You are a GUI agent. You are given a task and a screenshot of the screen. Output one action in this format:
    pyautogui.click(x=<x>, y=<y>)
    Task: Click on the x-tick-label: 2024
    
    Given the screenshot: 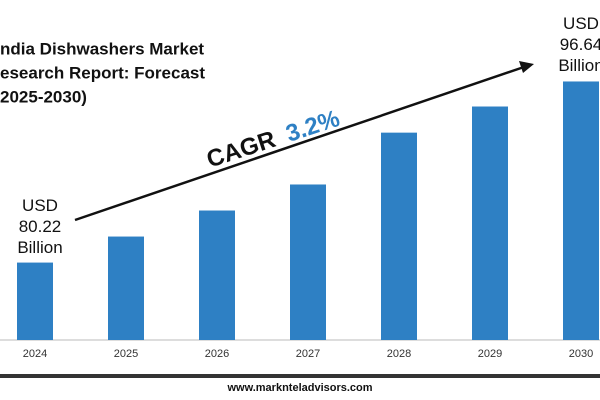 What is the action you would take?
    pyautogui.click(x=35, y=354)
    